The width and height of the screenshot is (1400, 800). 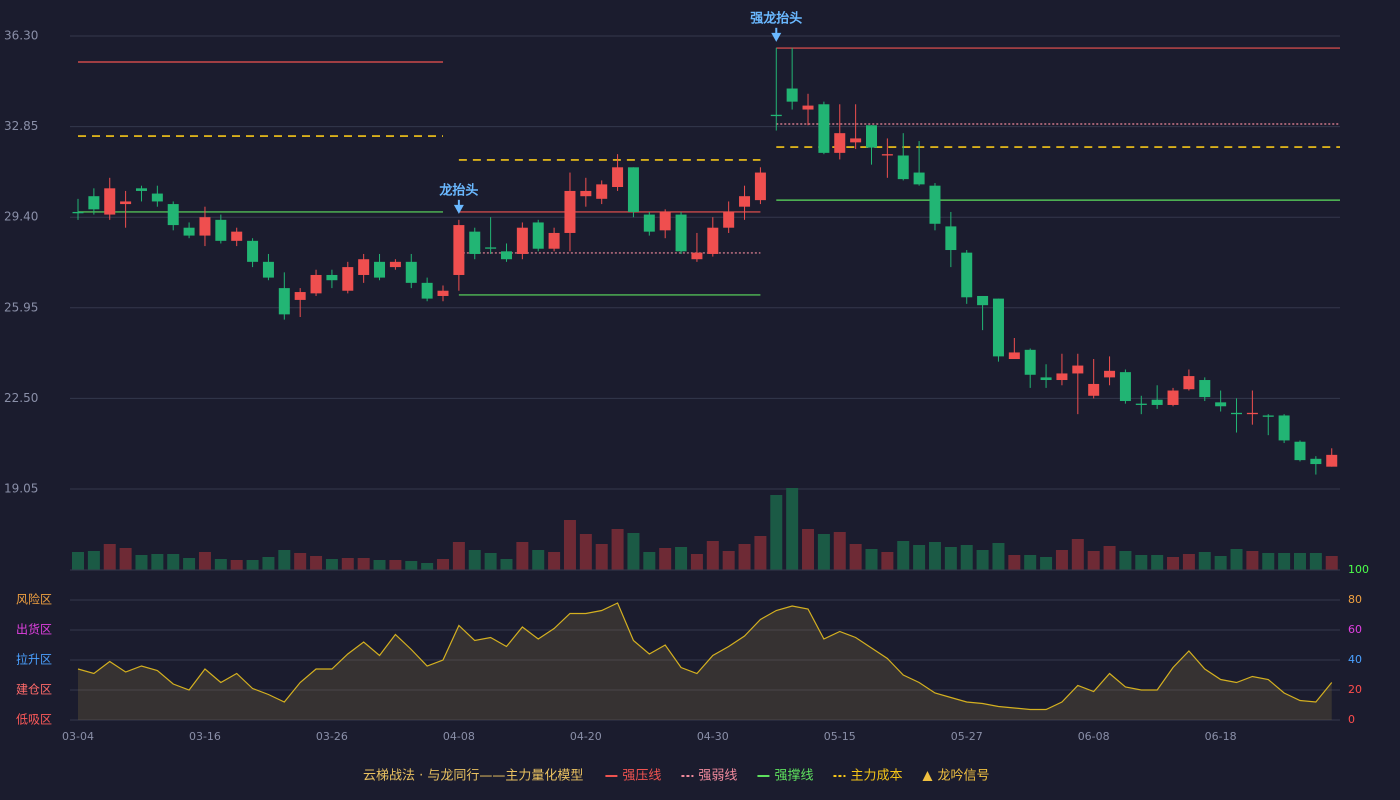 What do you see at coordinates (332, 736) in the screenshot?
I see `x-tick-label: 03-26` at bounding box center [332, 736].